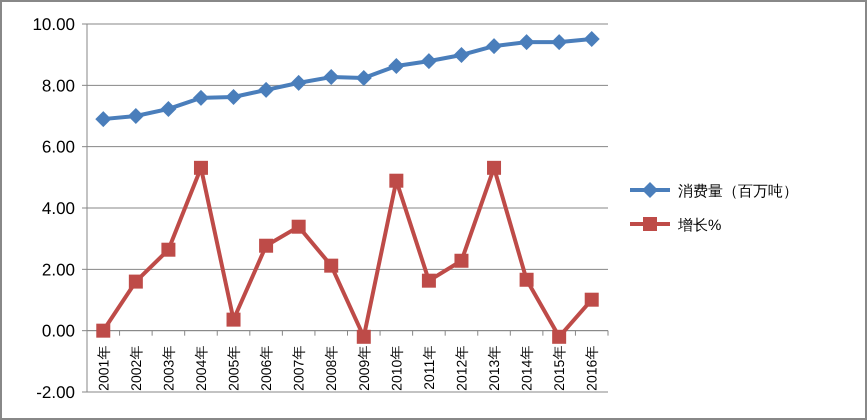 The height and width of the screenshot is (420, 867). I want to click on x-tick-label: 2013年, so click(494, 368).